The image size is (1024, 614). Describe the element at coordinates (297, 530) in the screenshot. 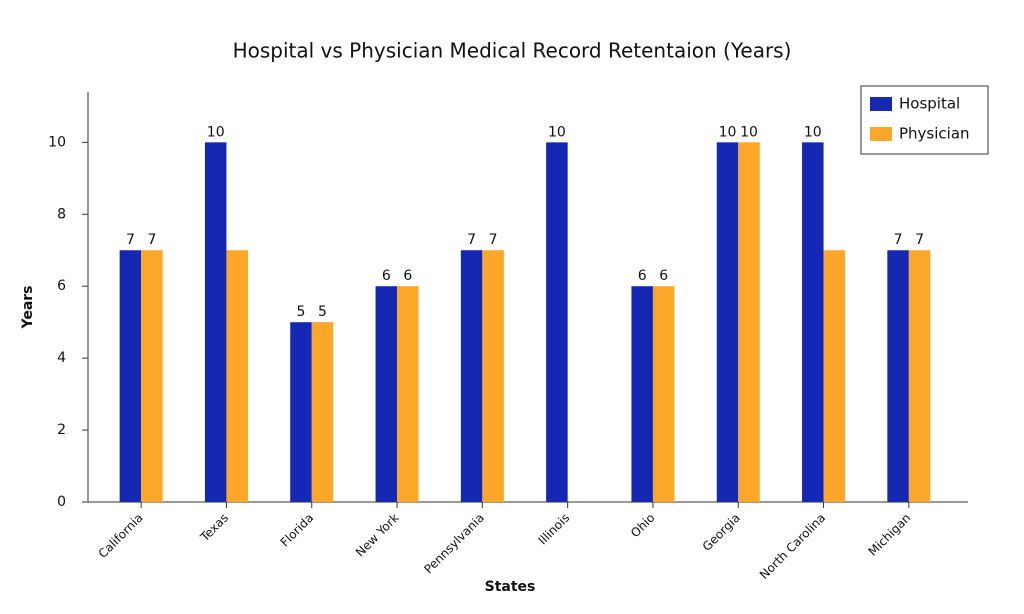

I see `x-tick-label: Florida` at that location.